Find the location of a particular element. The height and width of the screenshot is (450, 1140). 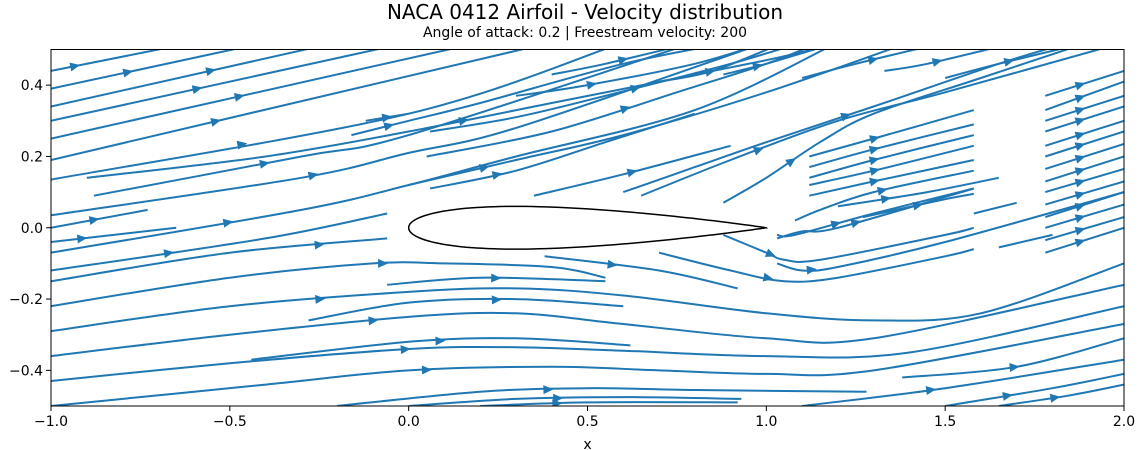

x-tick-label: 0.0 is located at coordinates (409, 422).